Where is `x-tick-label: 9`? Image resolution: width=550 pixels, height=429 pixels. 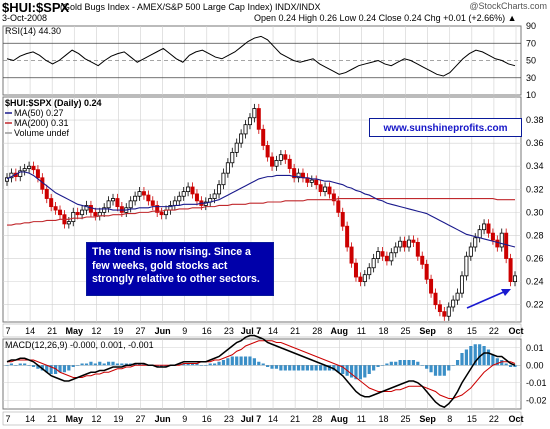 x-tick-label: 9 is located at coordinates (184, 331).